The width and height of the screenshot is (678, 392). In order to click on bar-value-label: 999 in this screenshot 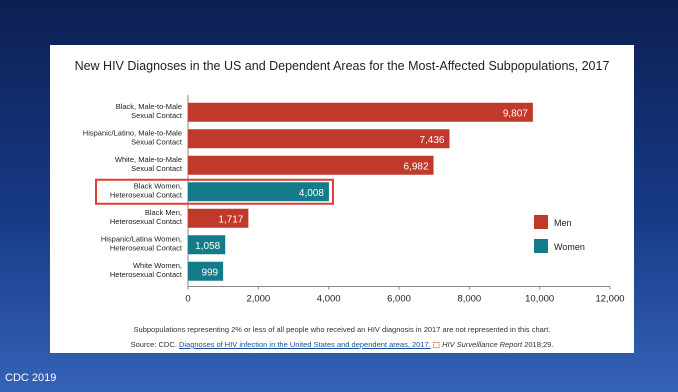, I will do `click(209, 272)`.